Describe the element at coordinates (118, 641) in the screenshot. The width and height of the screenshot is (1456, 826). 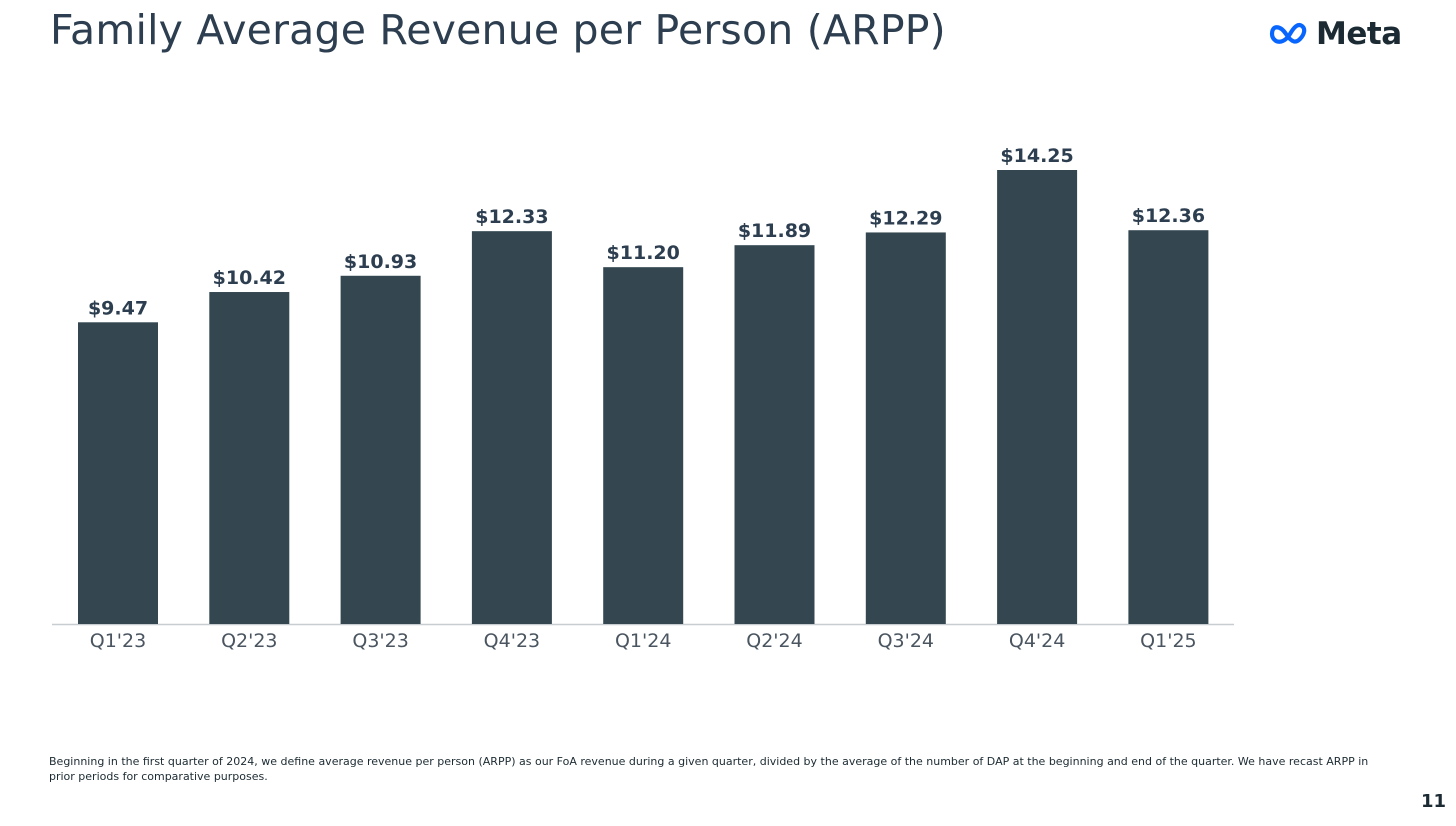
I see `x-tick-label: Q1'23` at that location.